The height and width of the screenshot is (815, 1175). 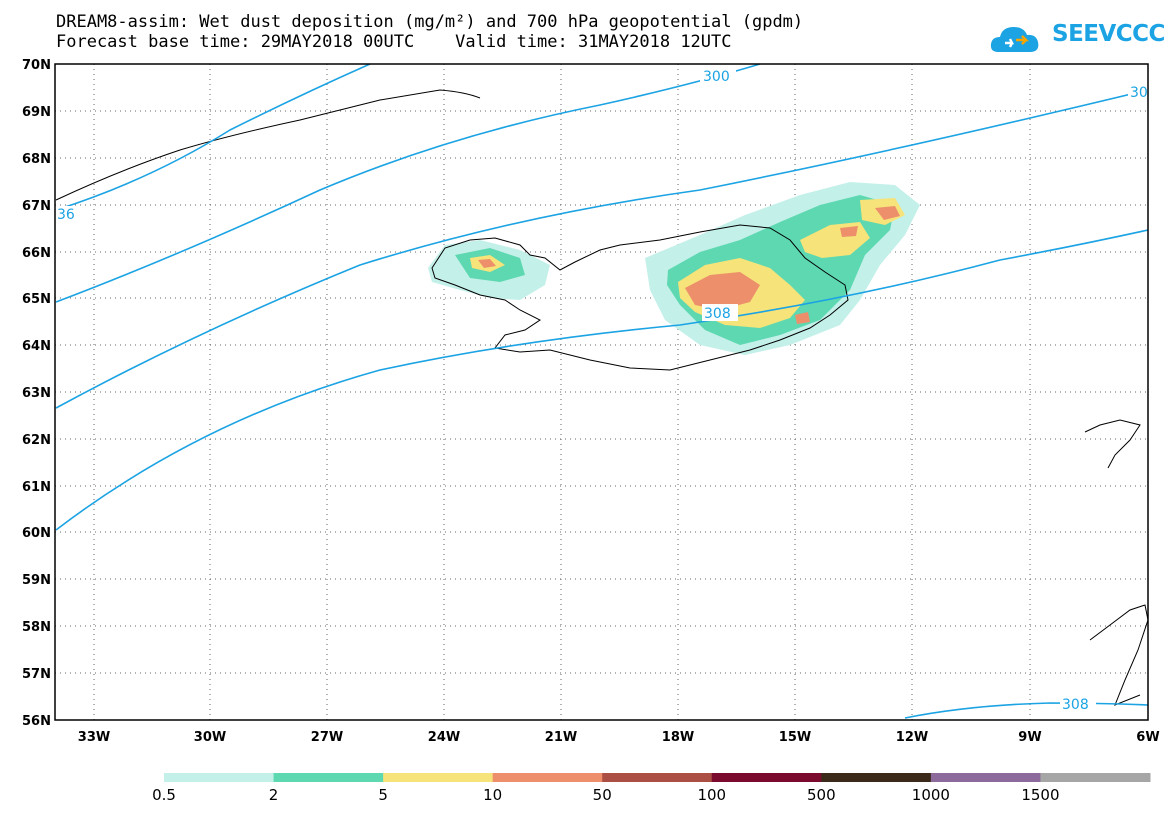 I want to click on contour-label-30: 30, so click(x=1139, y=93).